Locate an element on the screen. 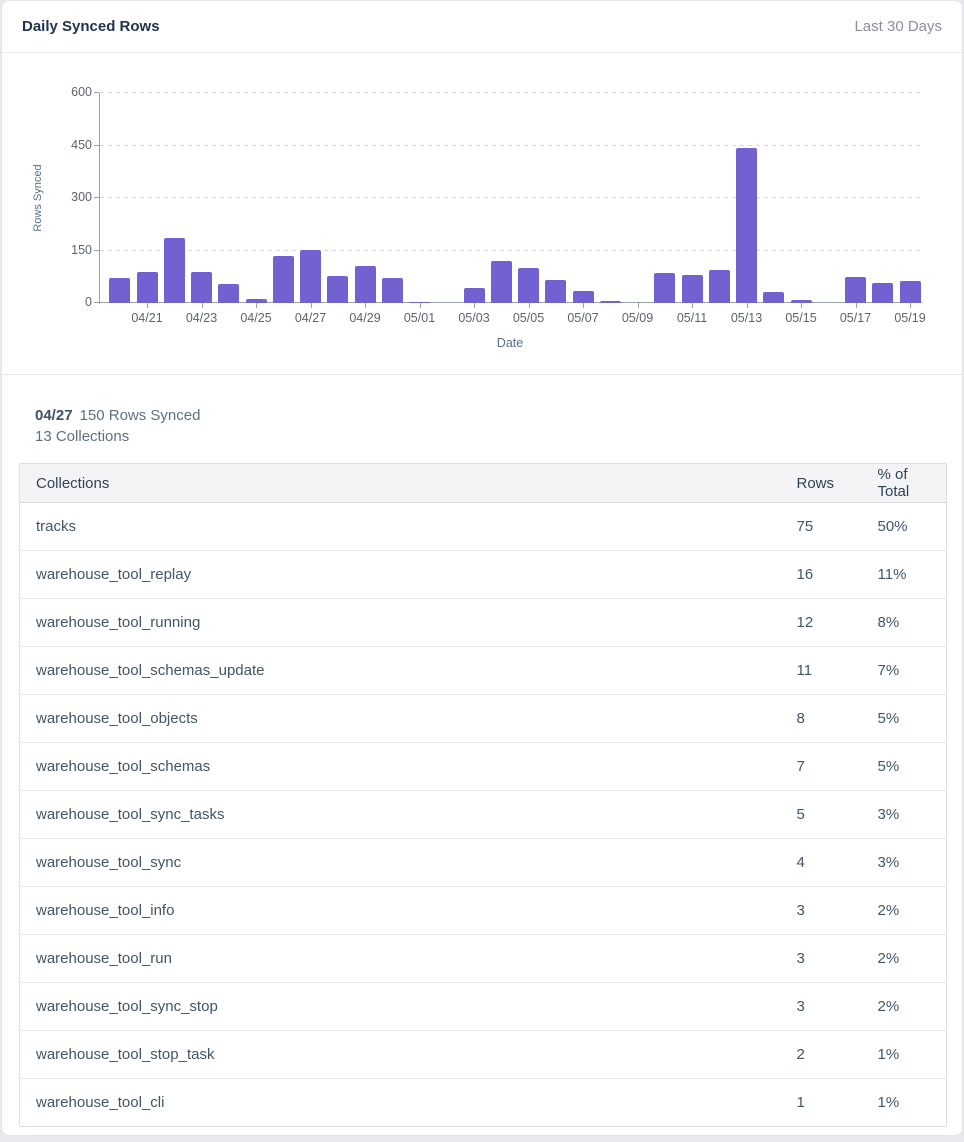  table-row-warehouse_tool_sync_stop: warehouse_tool_sync_stop 3 2% is located at coordinates (483, 1006).